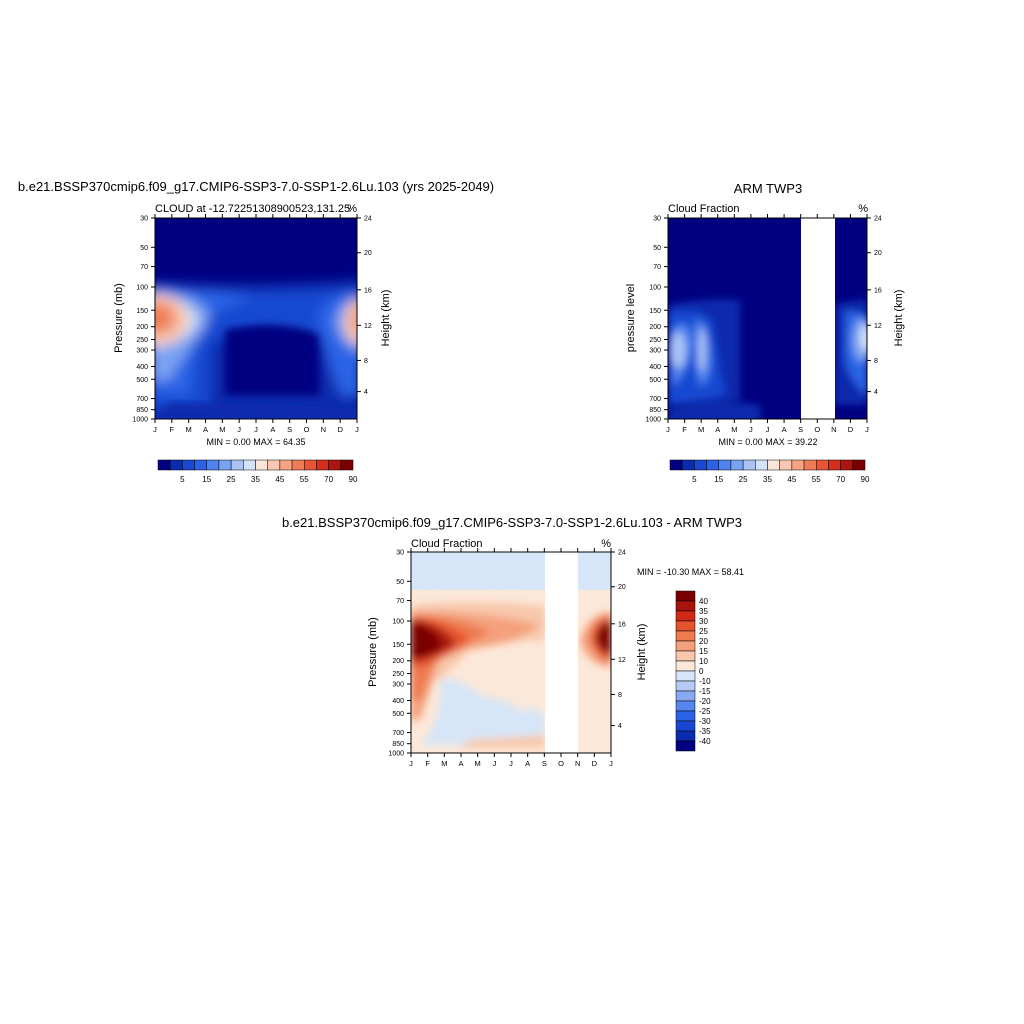 This screenshot has width=1024, height=1024. I want to click on panel3-ylabel-right: Height (km), so click(642, 652).